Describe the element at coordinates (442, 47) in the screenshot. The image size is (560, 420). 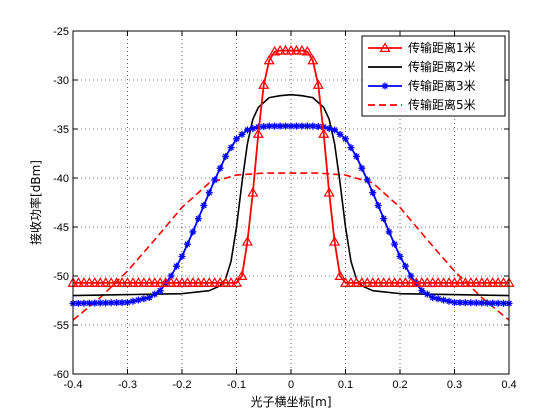
I see `legend-label: 传输距离1米` at that location.